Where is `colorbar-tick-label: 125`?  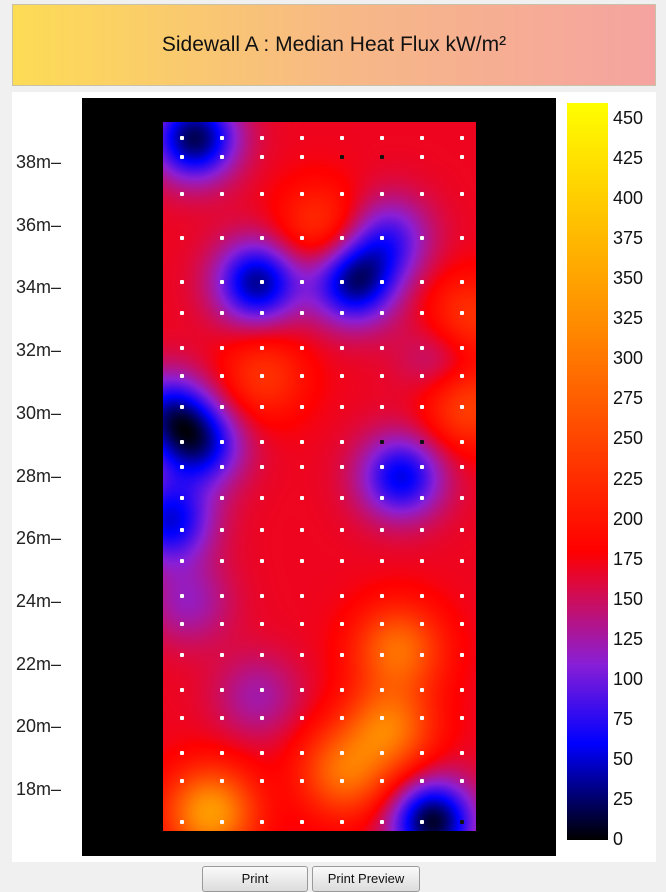
colorbar-tick-label: 125 is located at coordinates (628, 638).